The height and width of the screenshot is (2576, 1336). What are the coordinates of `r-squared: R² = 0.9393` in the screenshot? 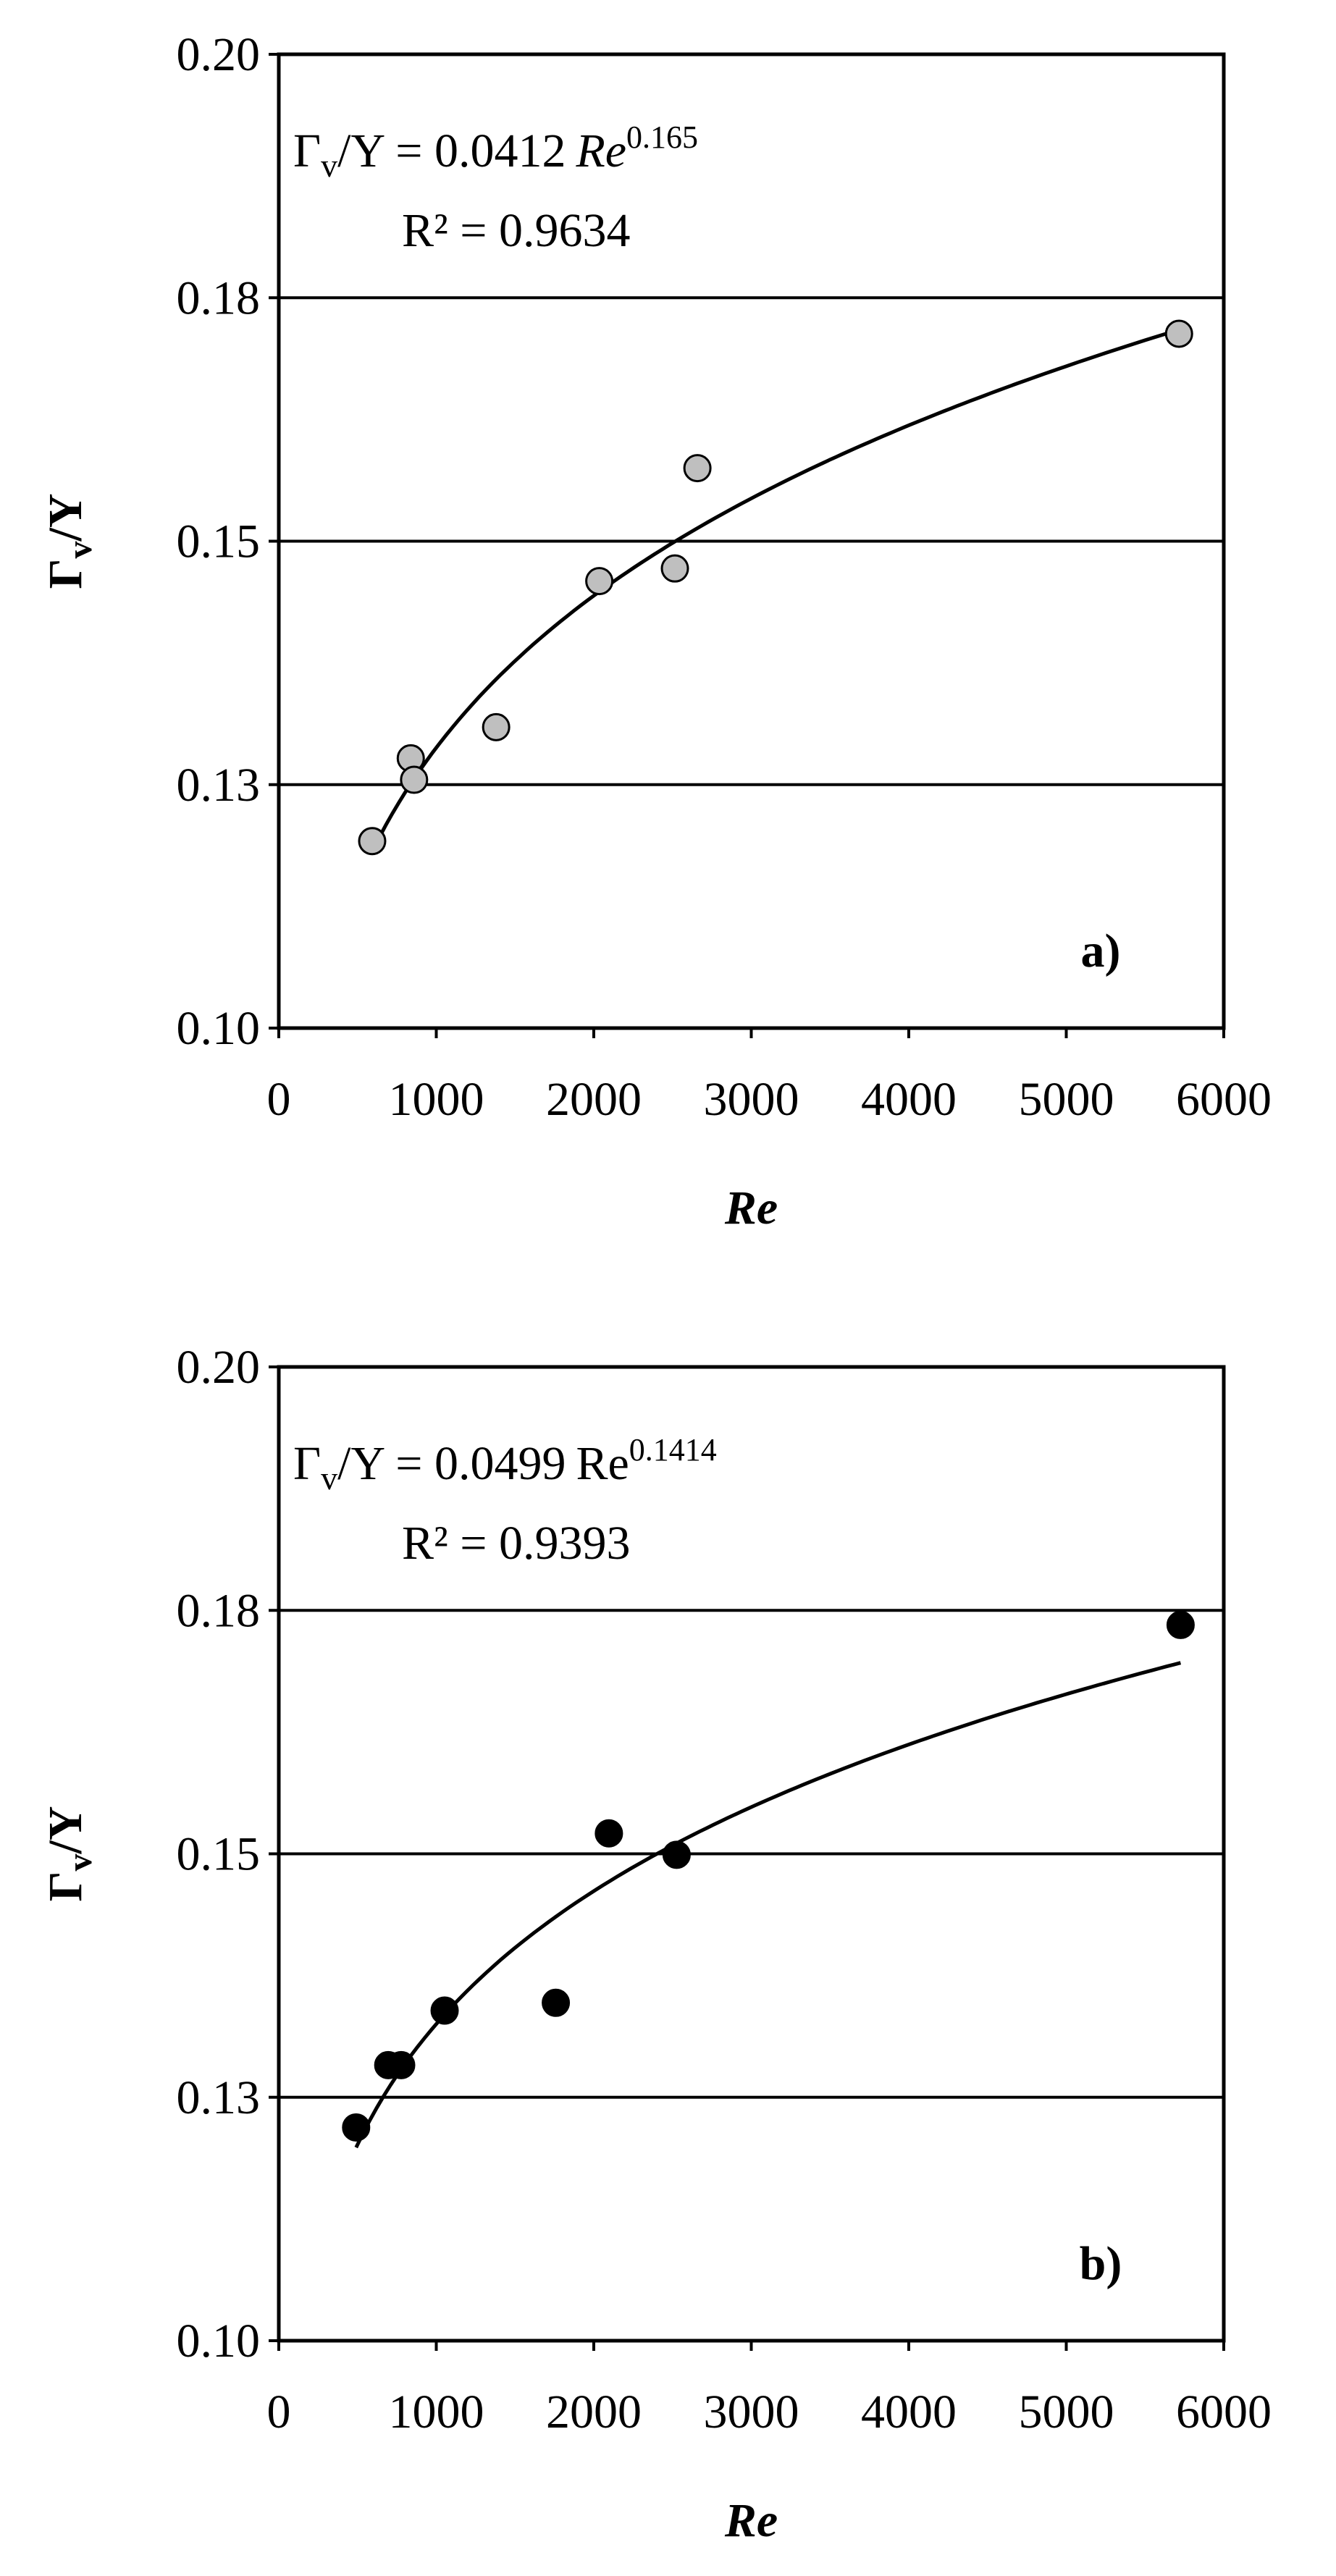 It's located at (516, 1543).